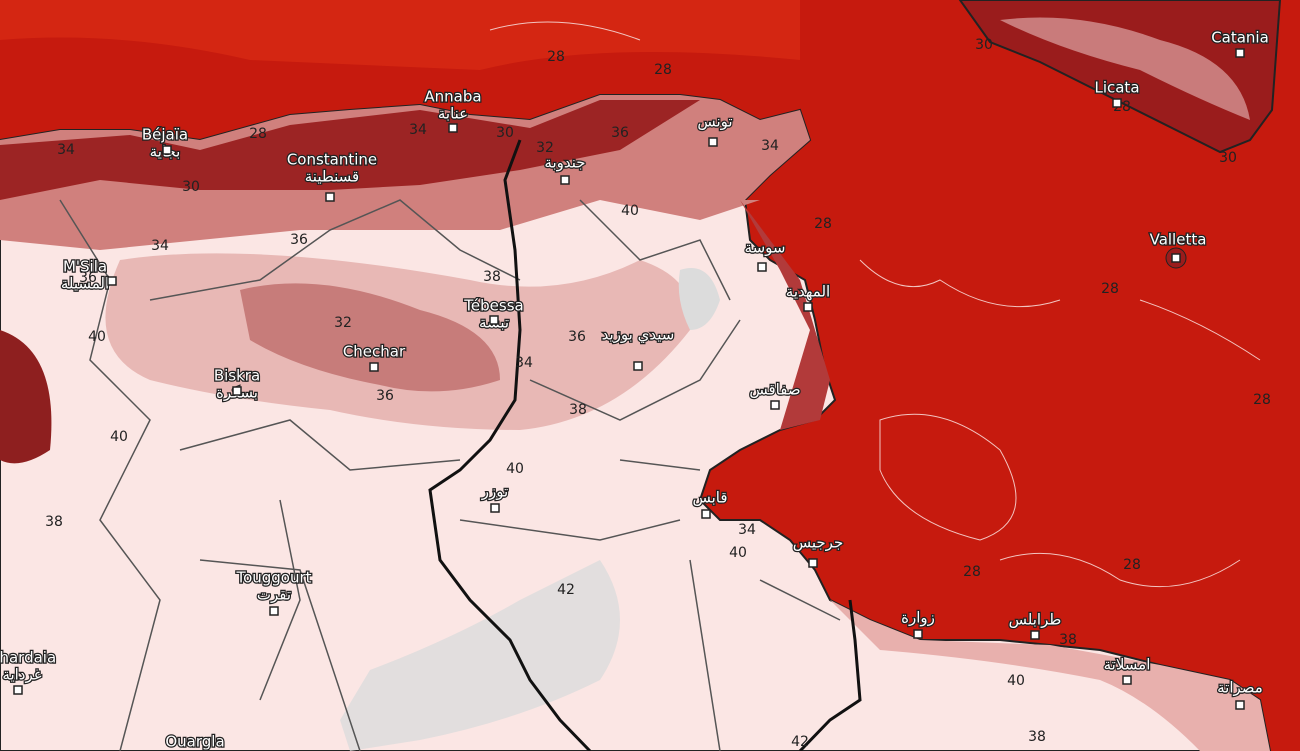  Describe the element at coordinates (453, 114) in the screenshot. I see `city-name-ar: عنابة` at that location.